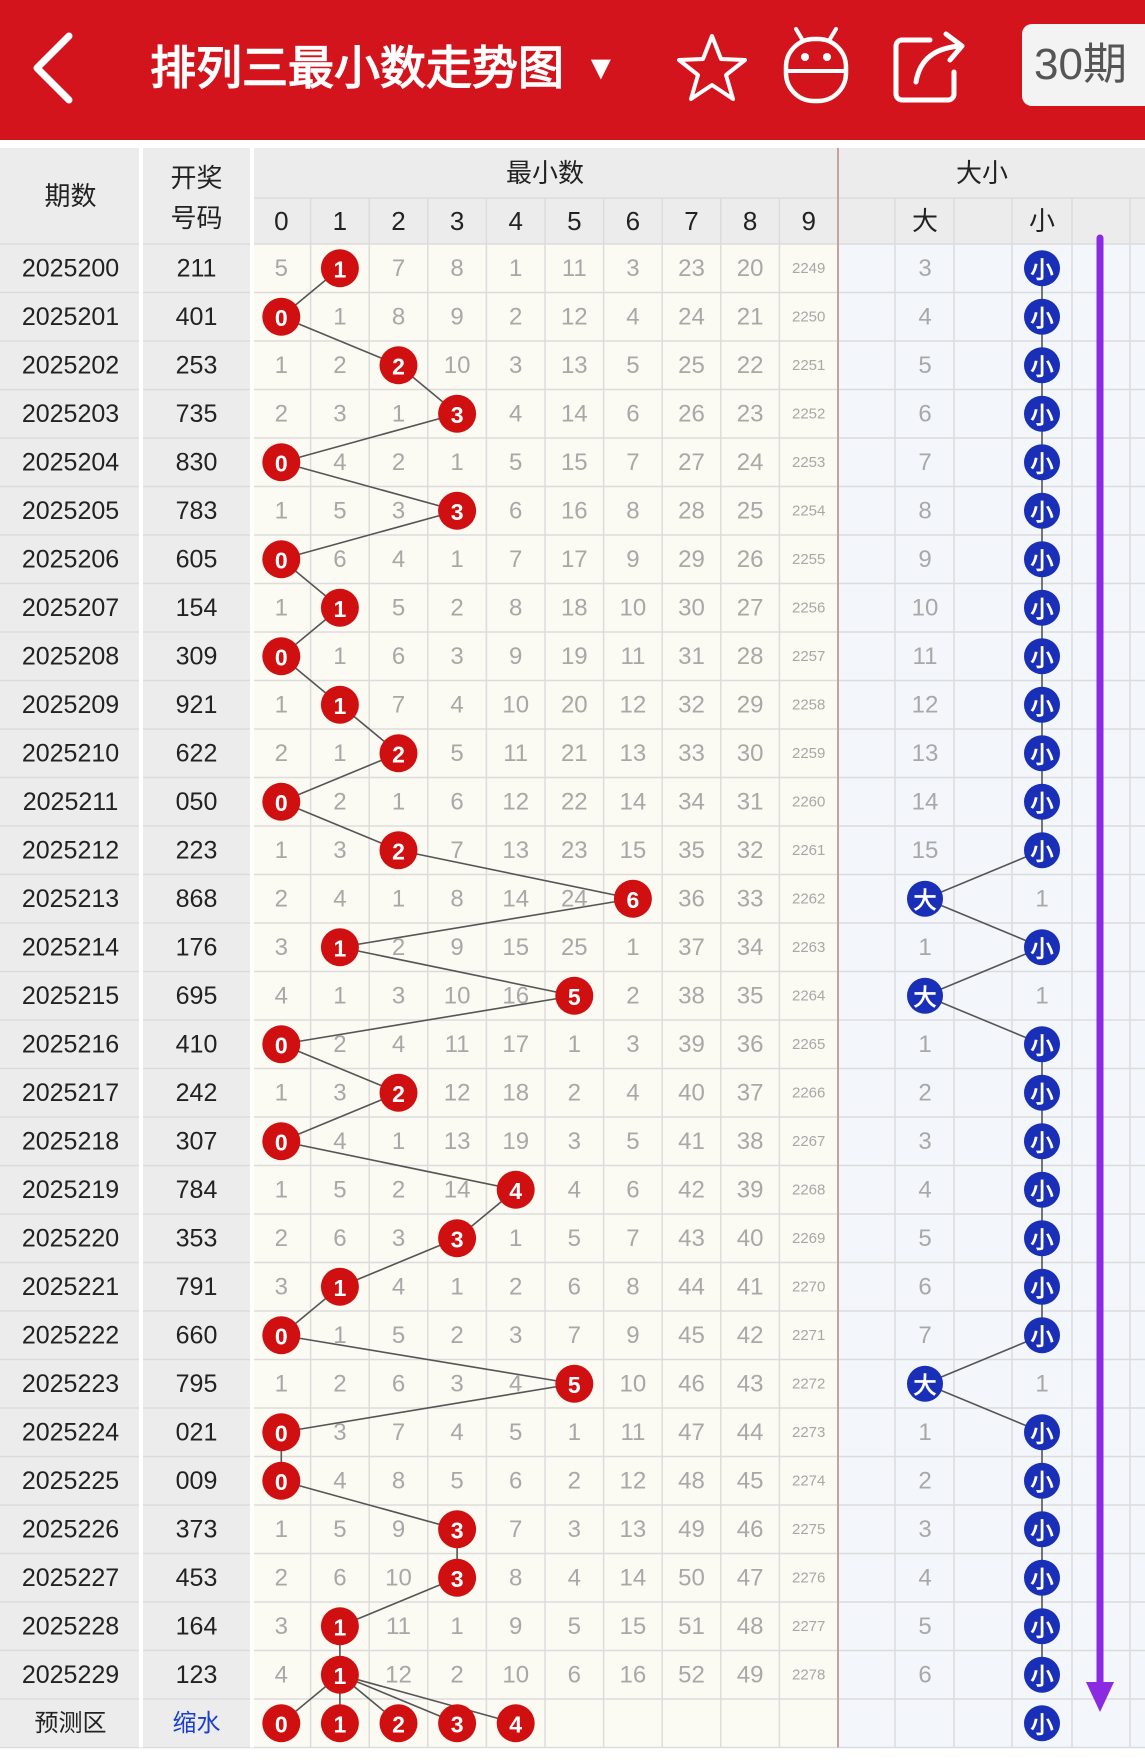 This screenshot has height=1762, width=1145. I want to click on prediction-ball: 3, so click(457, 1723).